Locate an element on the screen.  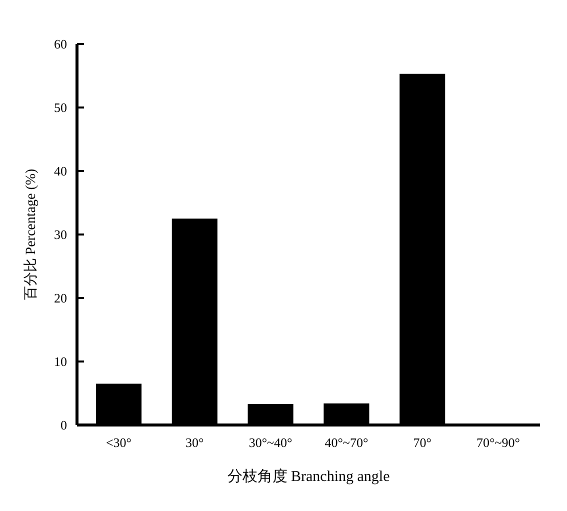
x-tick-label: 70°~90° is located at coordinates (498, 442).